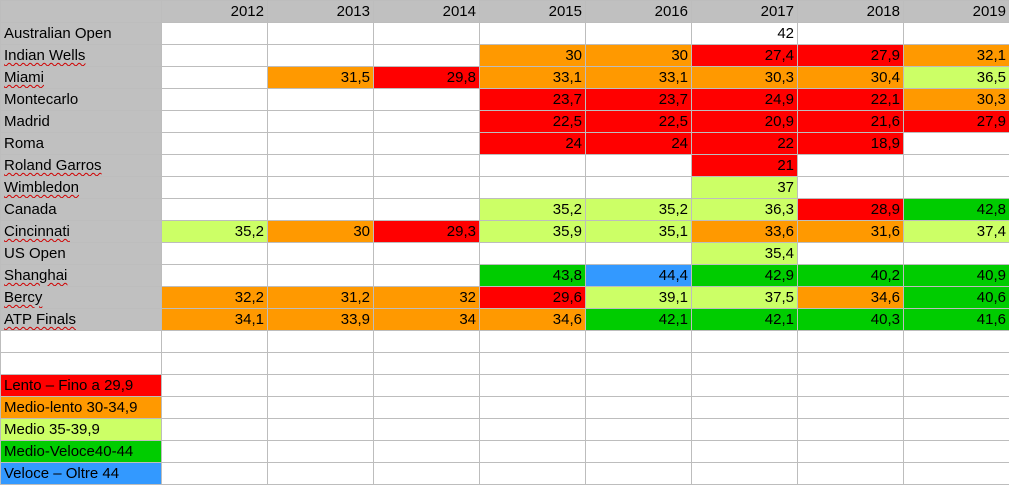 This screenshot has width=1009, height=487. What do you see at coordinates (851, 276) in the screenshot?
I see `table-cell: 40,2` at bounding box center [851, 276].